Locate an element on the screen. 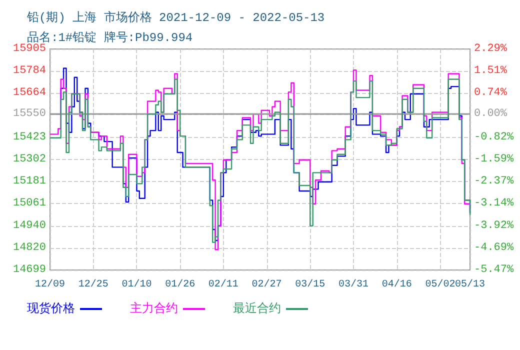  y-tick-label: 15550 is located at coordinates (29, 114).